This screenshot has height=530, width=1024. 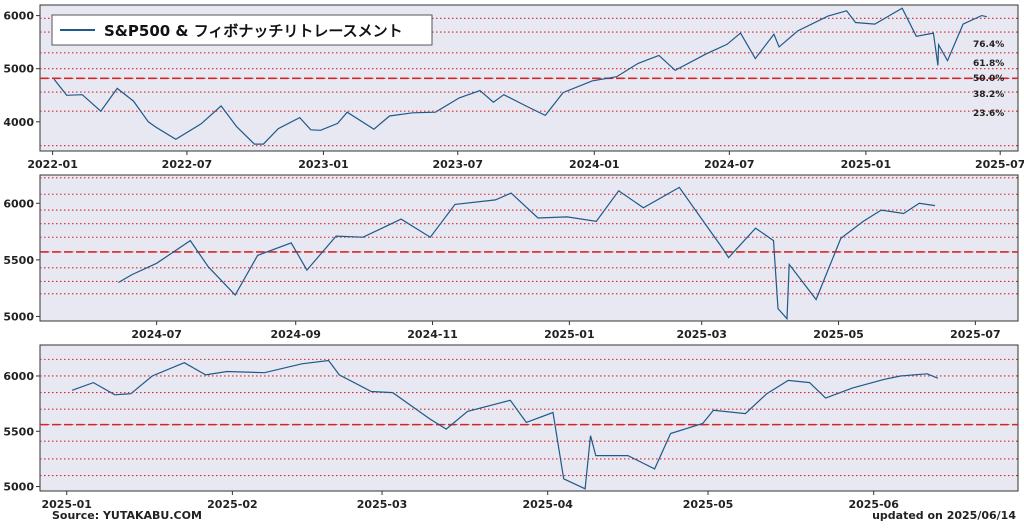 I want to click on legend: S&P500 & フィボナッチリトレースメント, so click(x=242, y=30).